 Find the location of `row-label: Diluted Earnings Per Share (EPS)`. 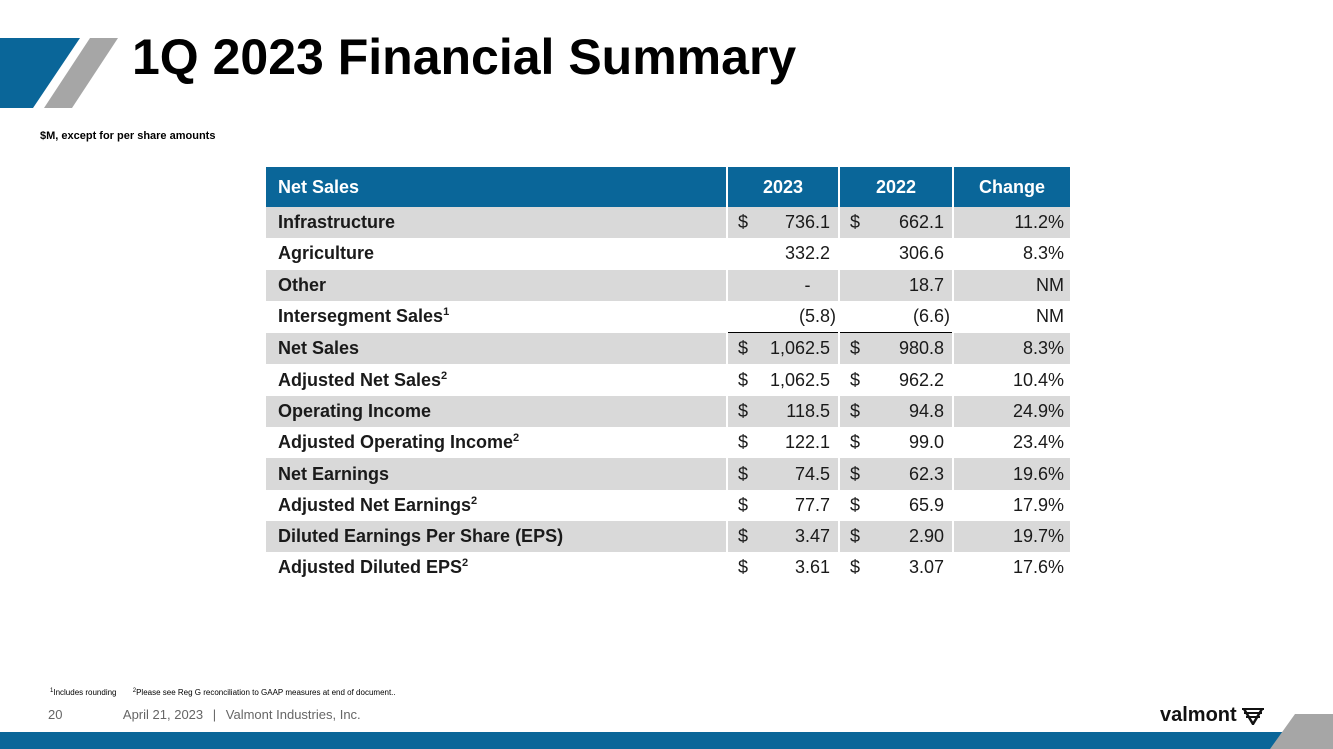

row-label: Diluted Earnings Per Share (EPS) is located at coordinates (496, 536).